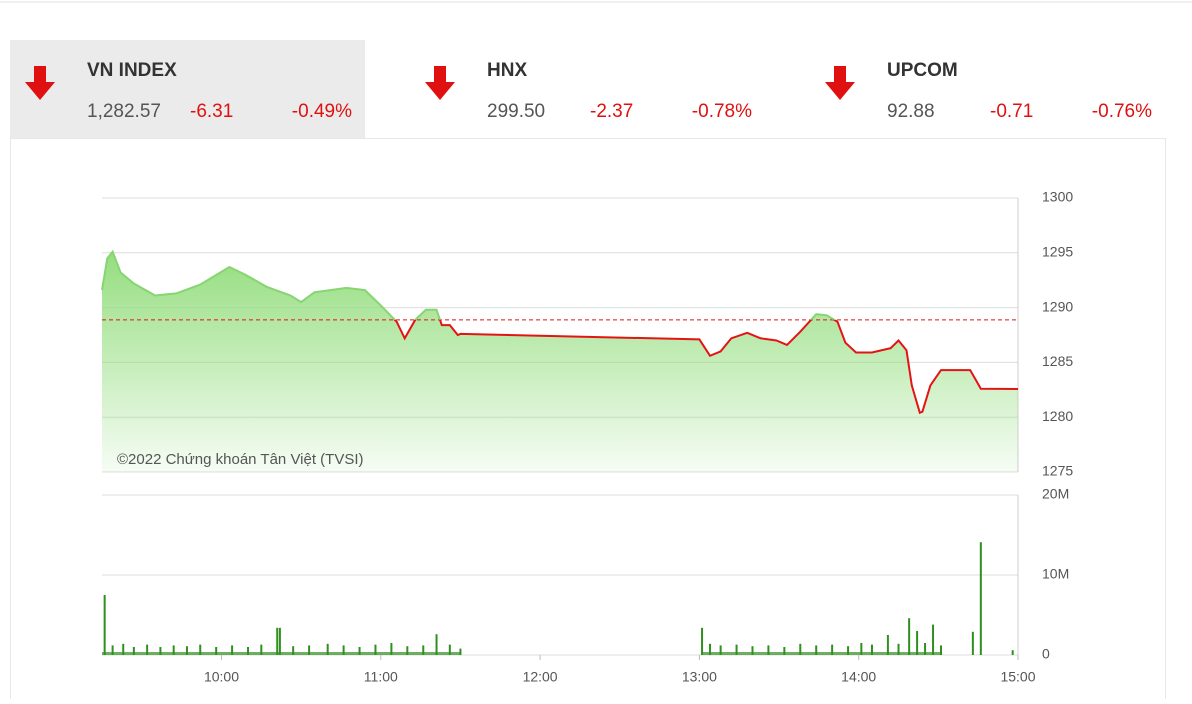  What do you see at coordinates (611, 111) in the screenshot?
I see `index-change: -2.37` at bounding box center [611, 111].